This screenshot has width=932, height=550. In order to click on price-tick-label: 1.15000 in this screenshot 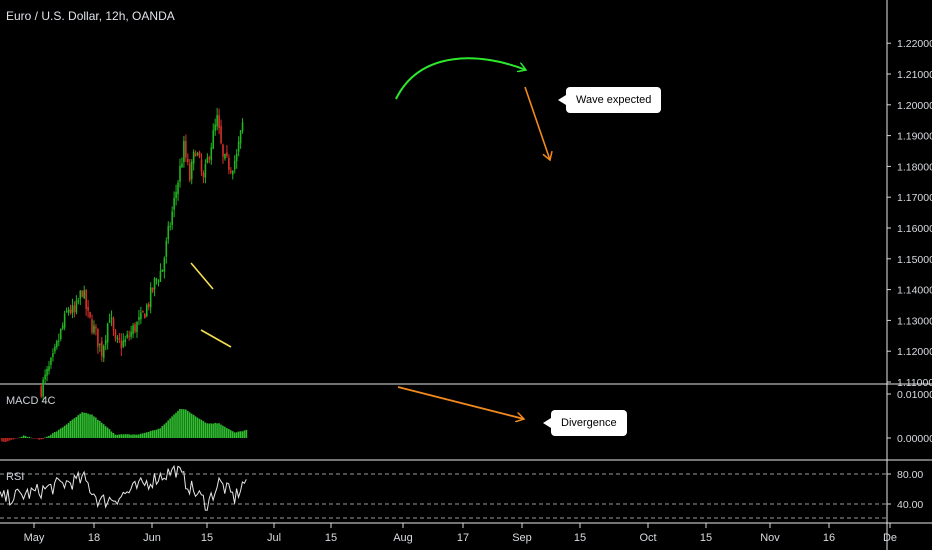, I will do `click(914, 260)`.